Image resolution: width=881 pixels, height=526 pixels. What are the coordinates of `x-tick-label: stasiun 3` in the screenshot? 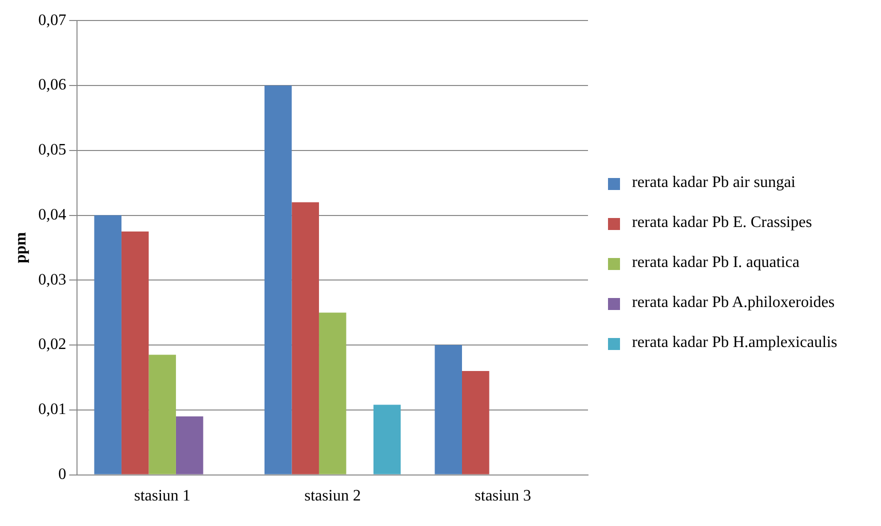 It's located at (503, 496).